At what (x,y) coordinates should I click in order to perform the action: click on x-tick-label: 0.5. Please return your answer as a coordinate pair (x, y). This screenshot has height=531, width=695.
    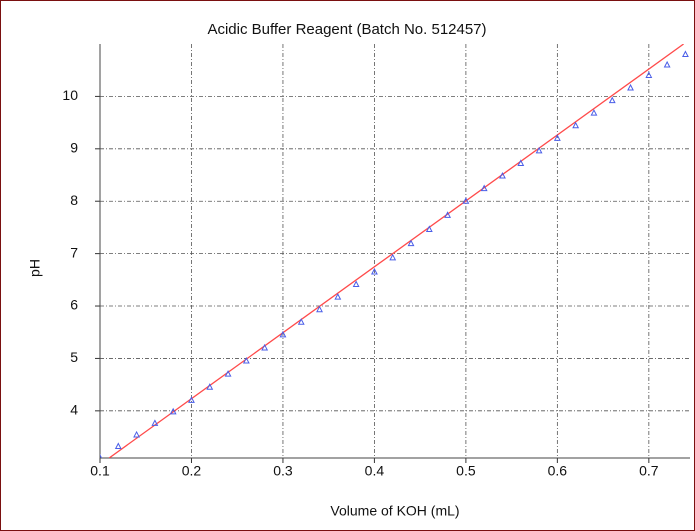
    Looking at the image, I should click on (466, 471).